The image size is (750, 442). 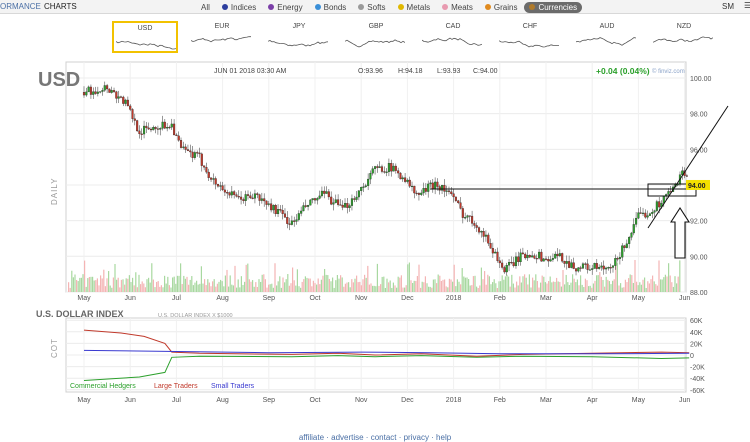 I want to click on thumbnail-jpy: JPY, so click(x=299, y=37).